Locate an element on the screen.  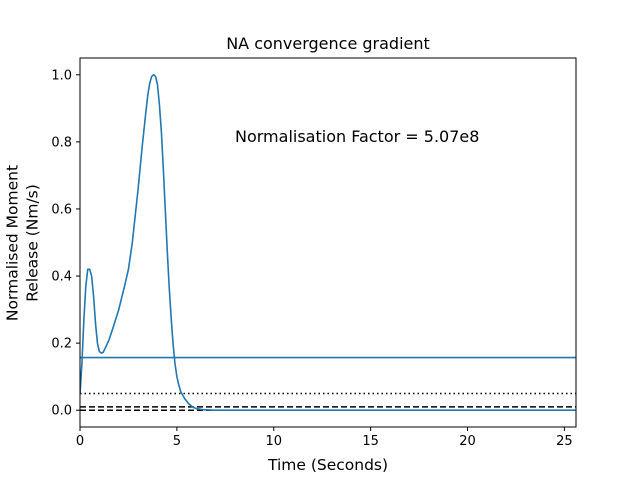
x-tick-label: 15 is located at coordinates (370, 441).